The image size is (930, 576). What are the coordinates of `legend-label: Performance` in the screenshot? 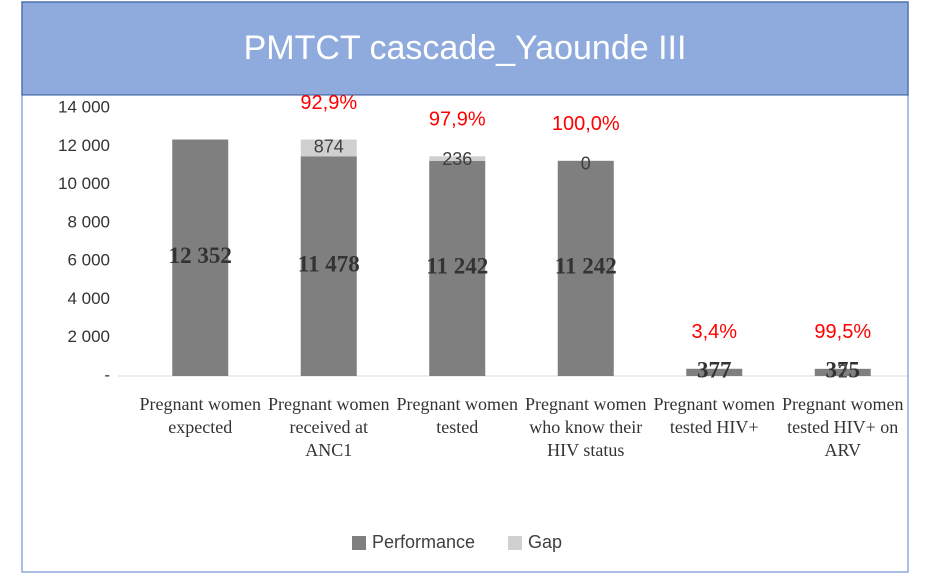 It's located at (423, 542).